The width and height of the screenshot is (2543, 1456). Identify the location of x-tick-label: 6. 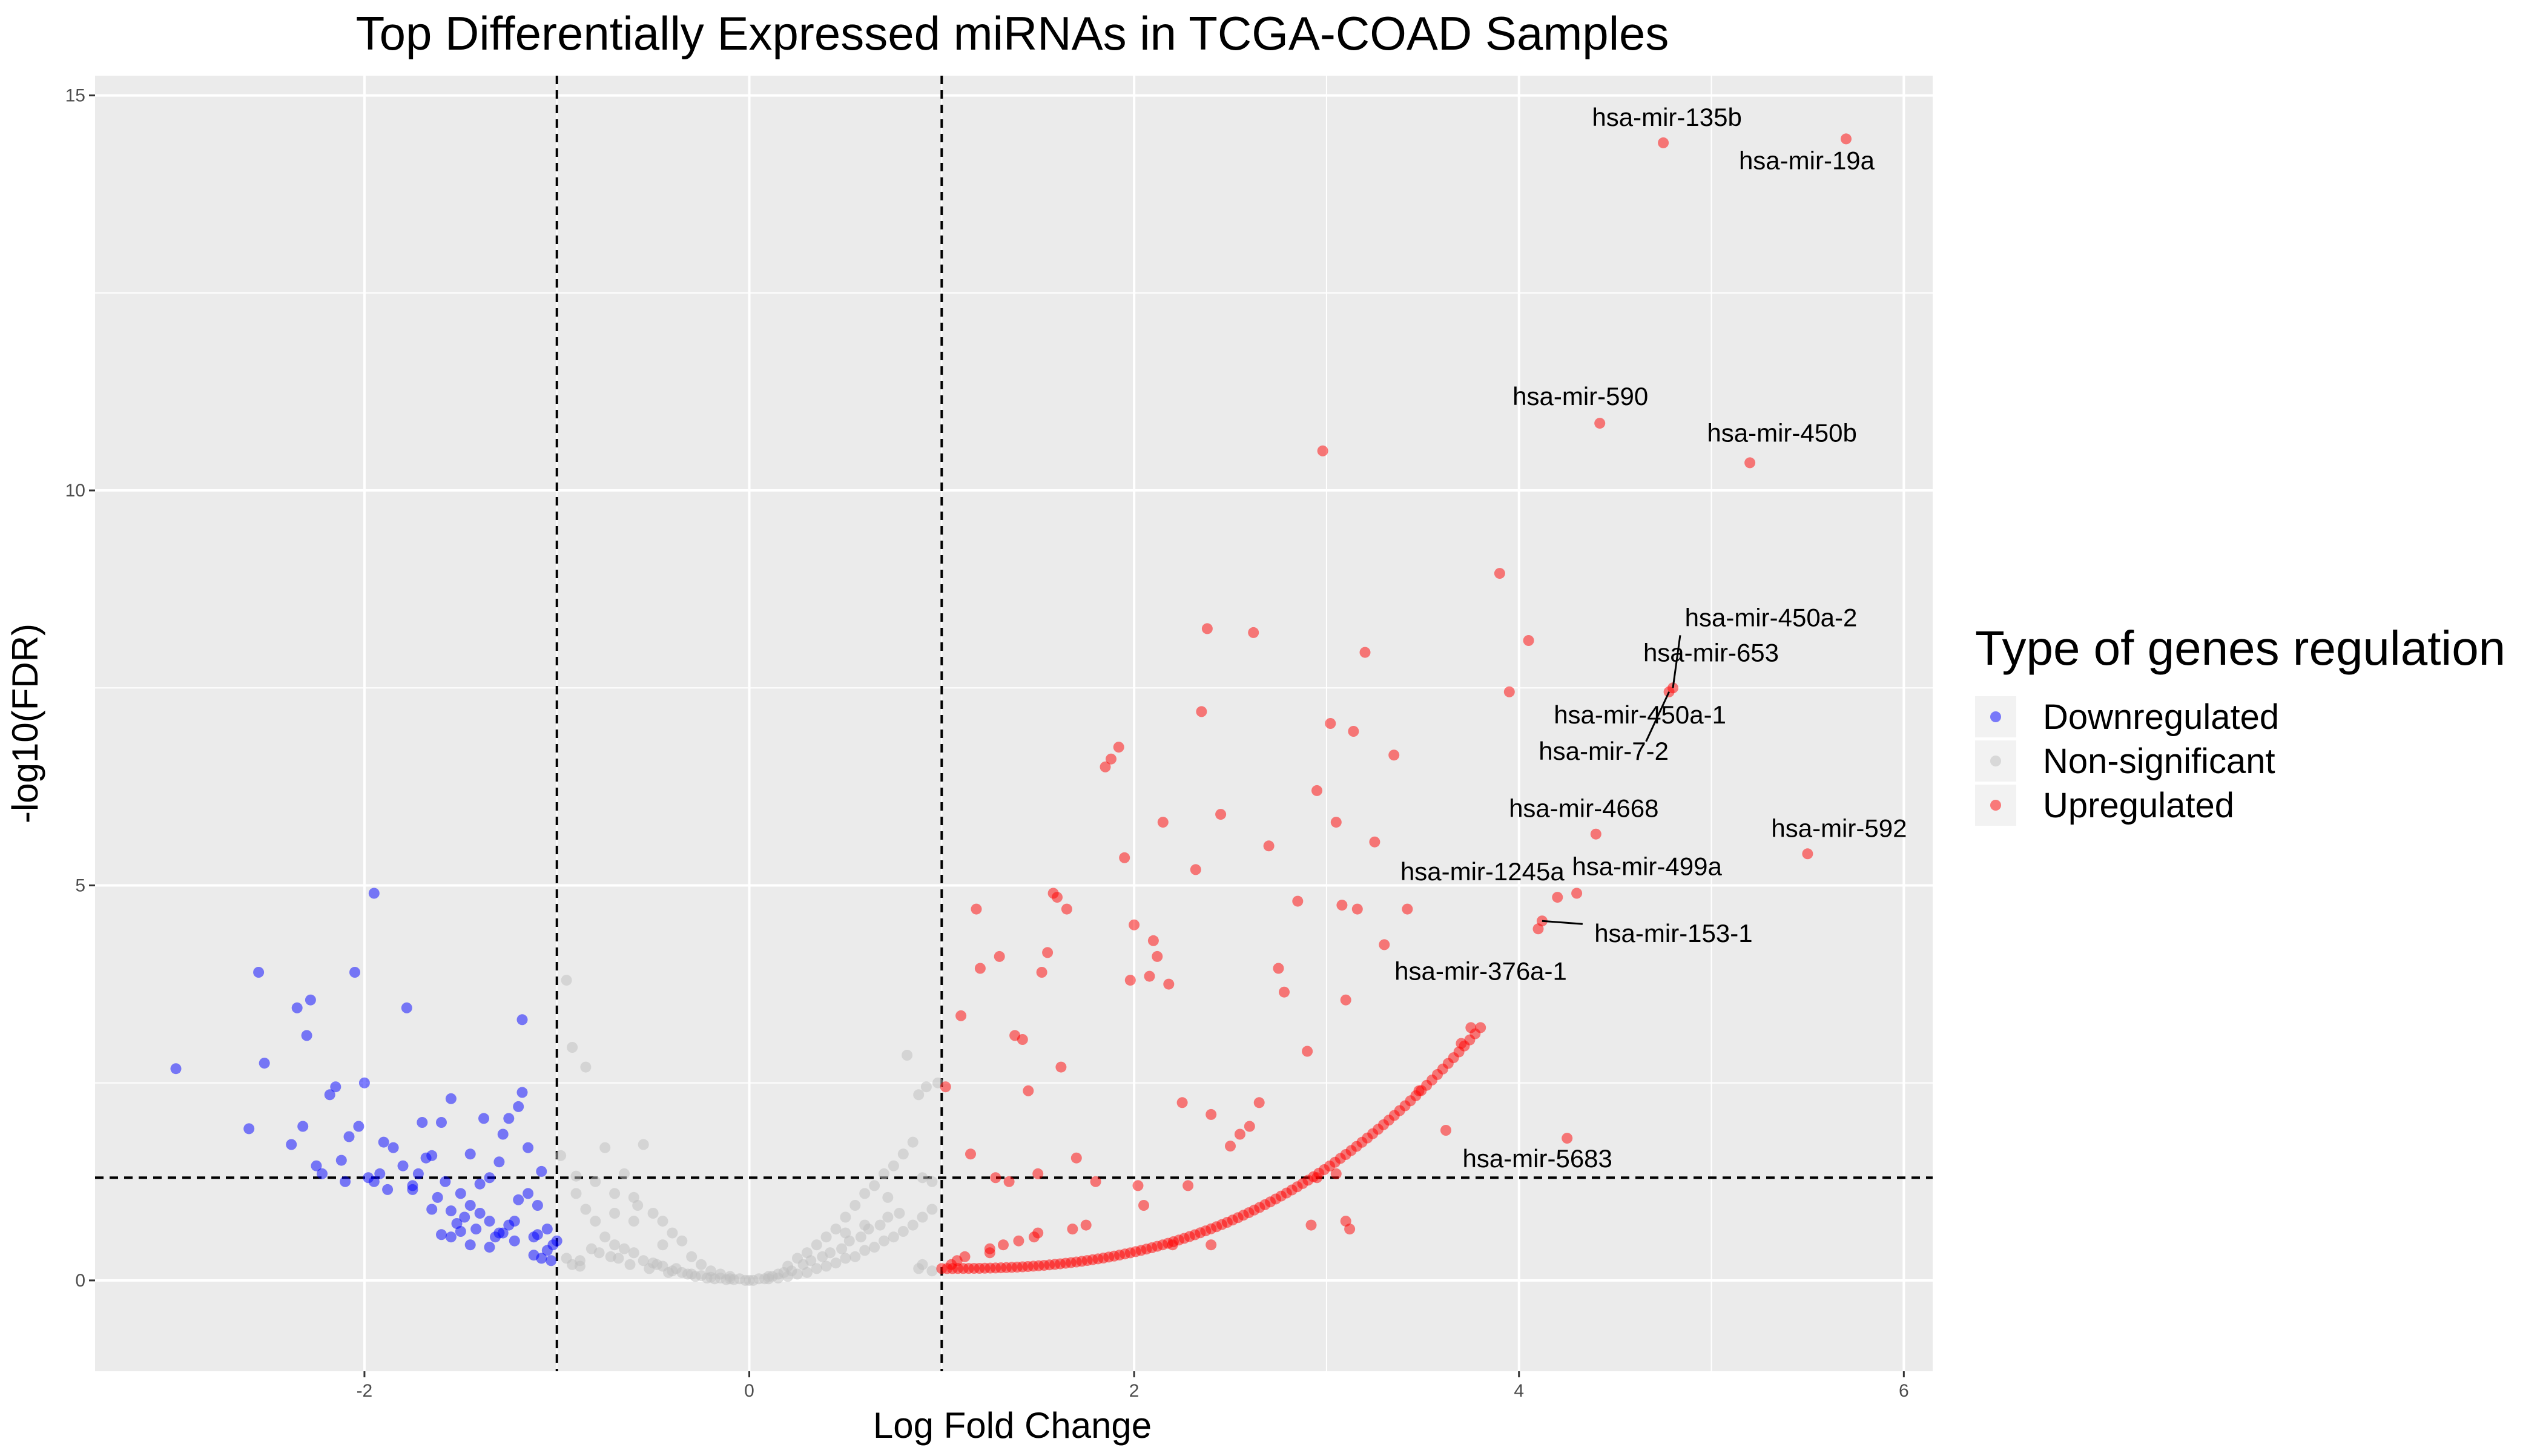
(1904, 1391).